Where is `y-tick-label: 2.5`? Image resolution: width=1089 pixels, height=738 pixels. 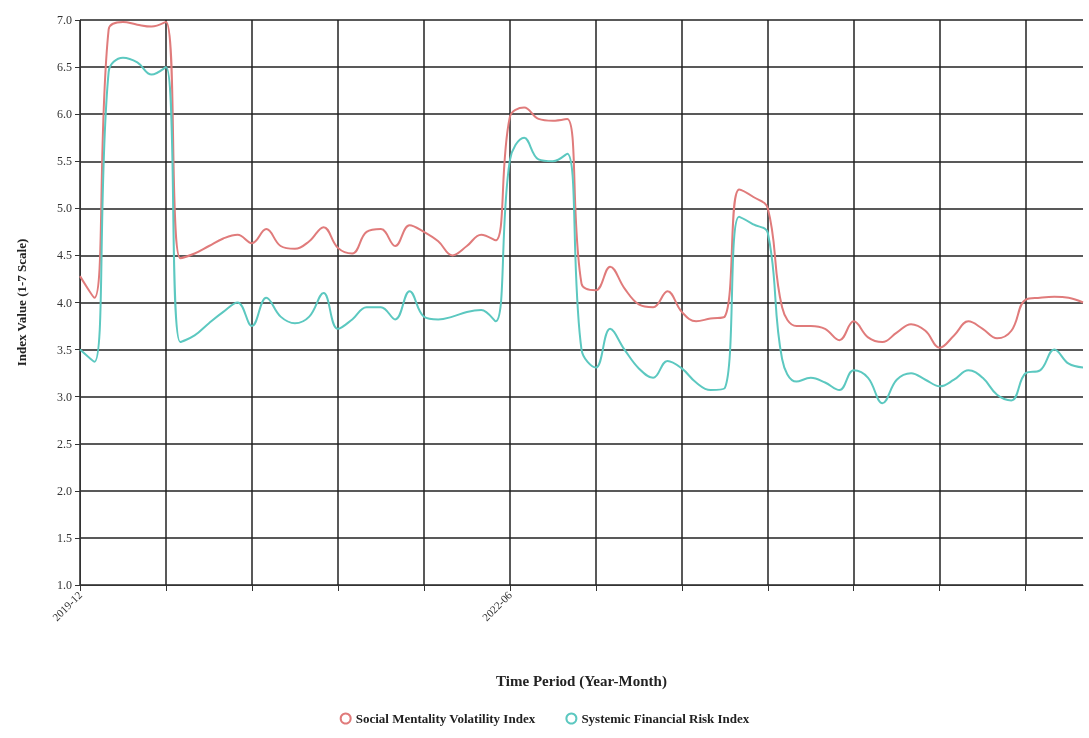
y-tick-label: 2.5 is located at coordinates (64, 443).